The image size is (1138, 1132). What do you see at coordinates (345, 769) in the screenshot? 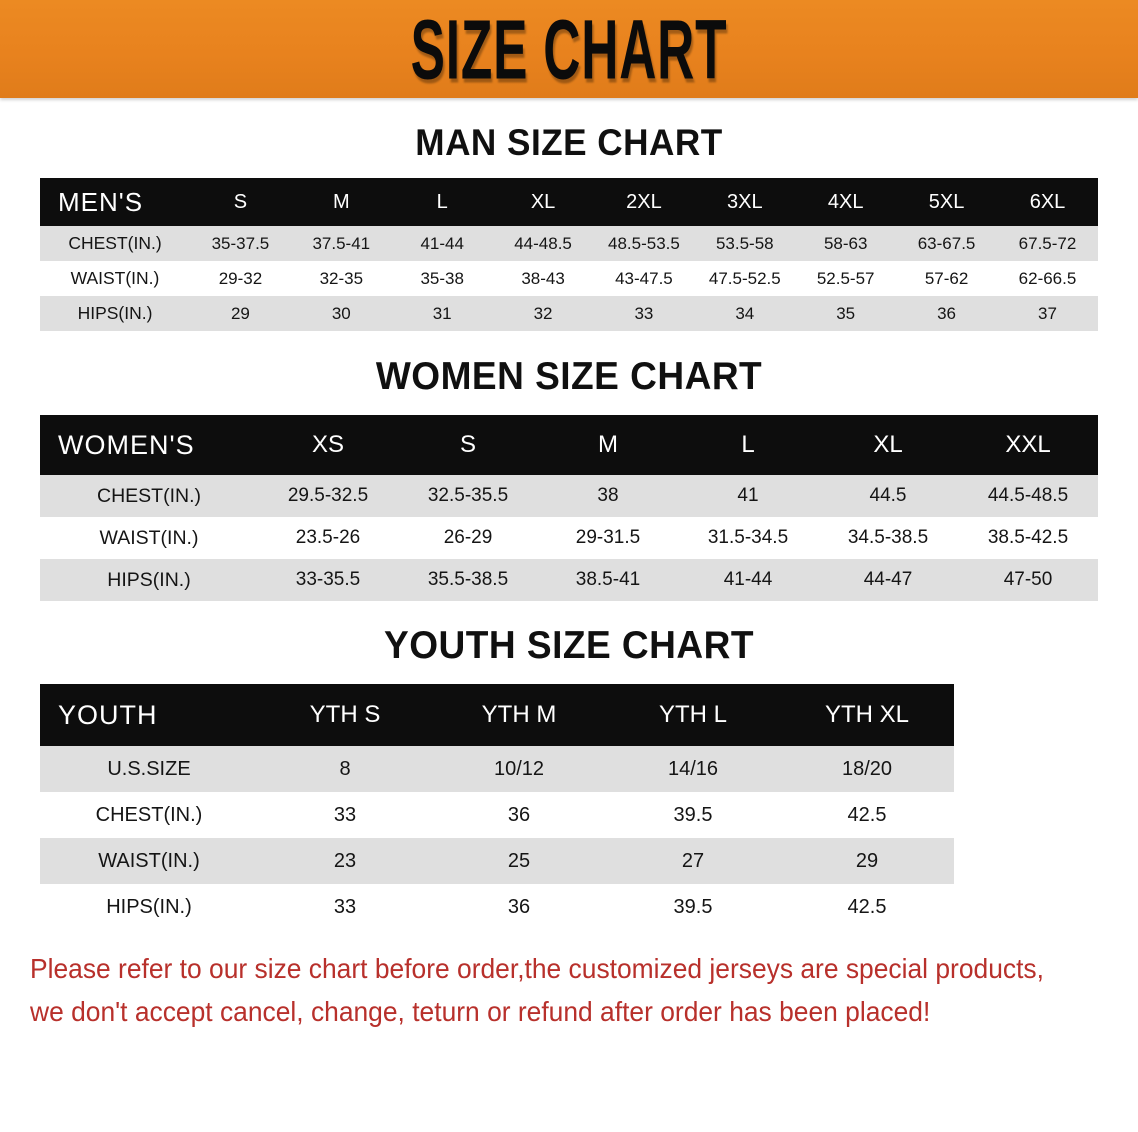
I see `youth-cell: 8` at bounding box center [345, 769].